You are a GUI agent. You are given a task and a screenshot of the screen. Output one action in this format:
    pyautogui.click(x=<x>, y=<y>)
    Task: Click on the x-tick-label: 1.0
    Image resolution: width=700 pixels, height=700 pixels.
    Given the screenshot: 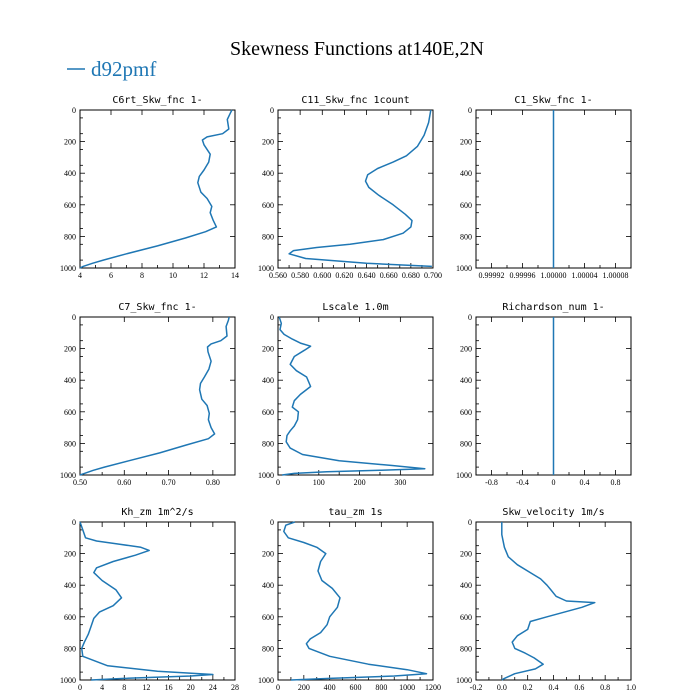 What is the action you would take?
    pyautogui.click(x=631, y=687)
    